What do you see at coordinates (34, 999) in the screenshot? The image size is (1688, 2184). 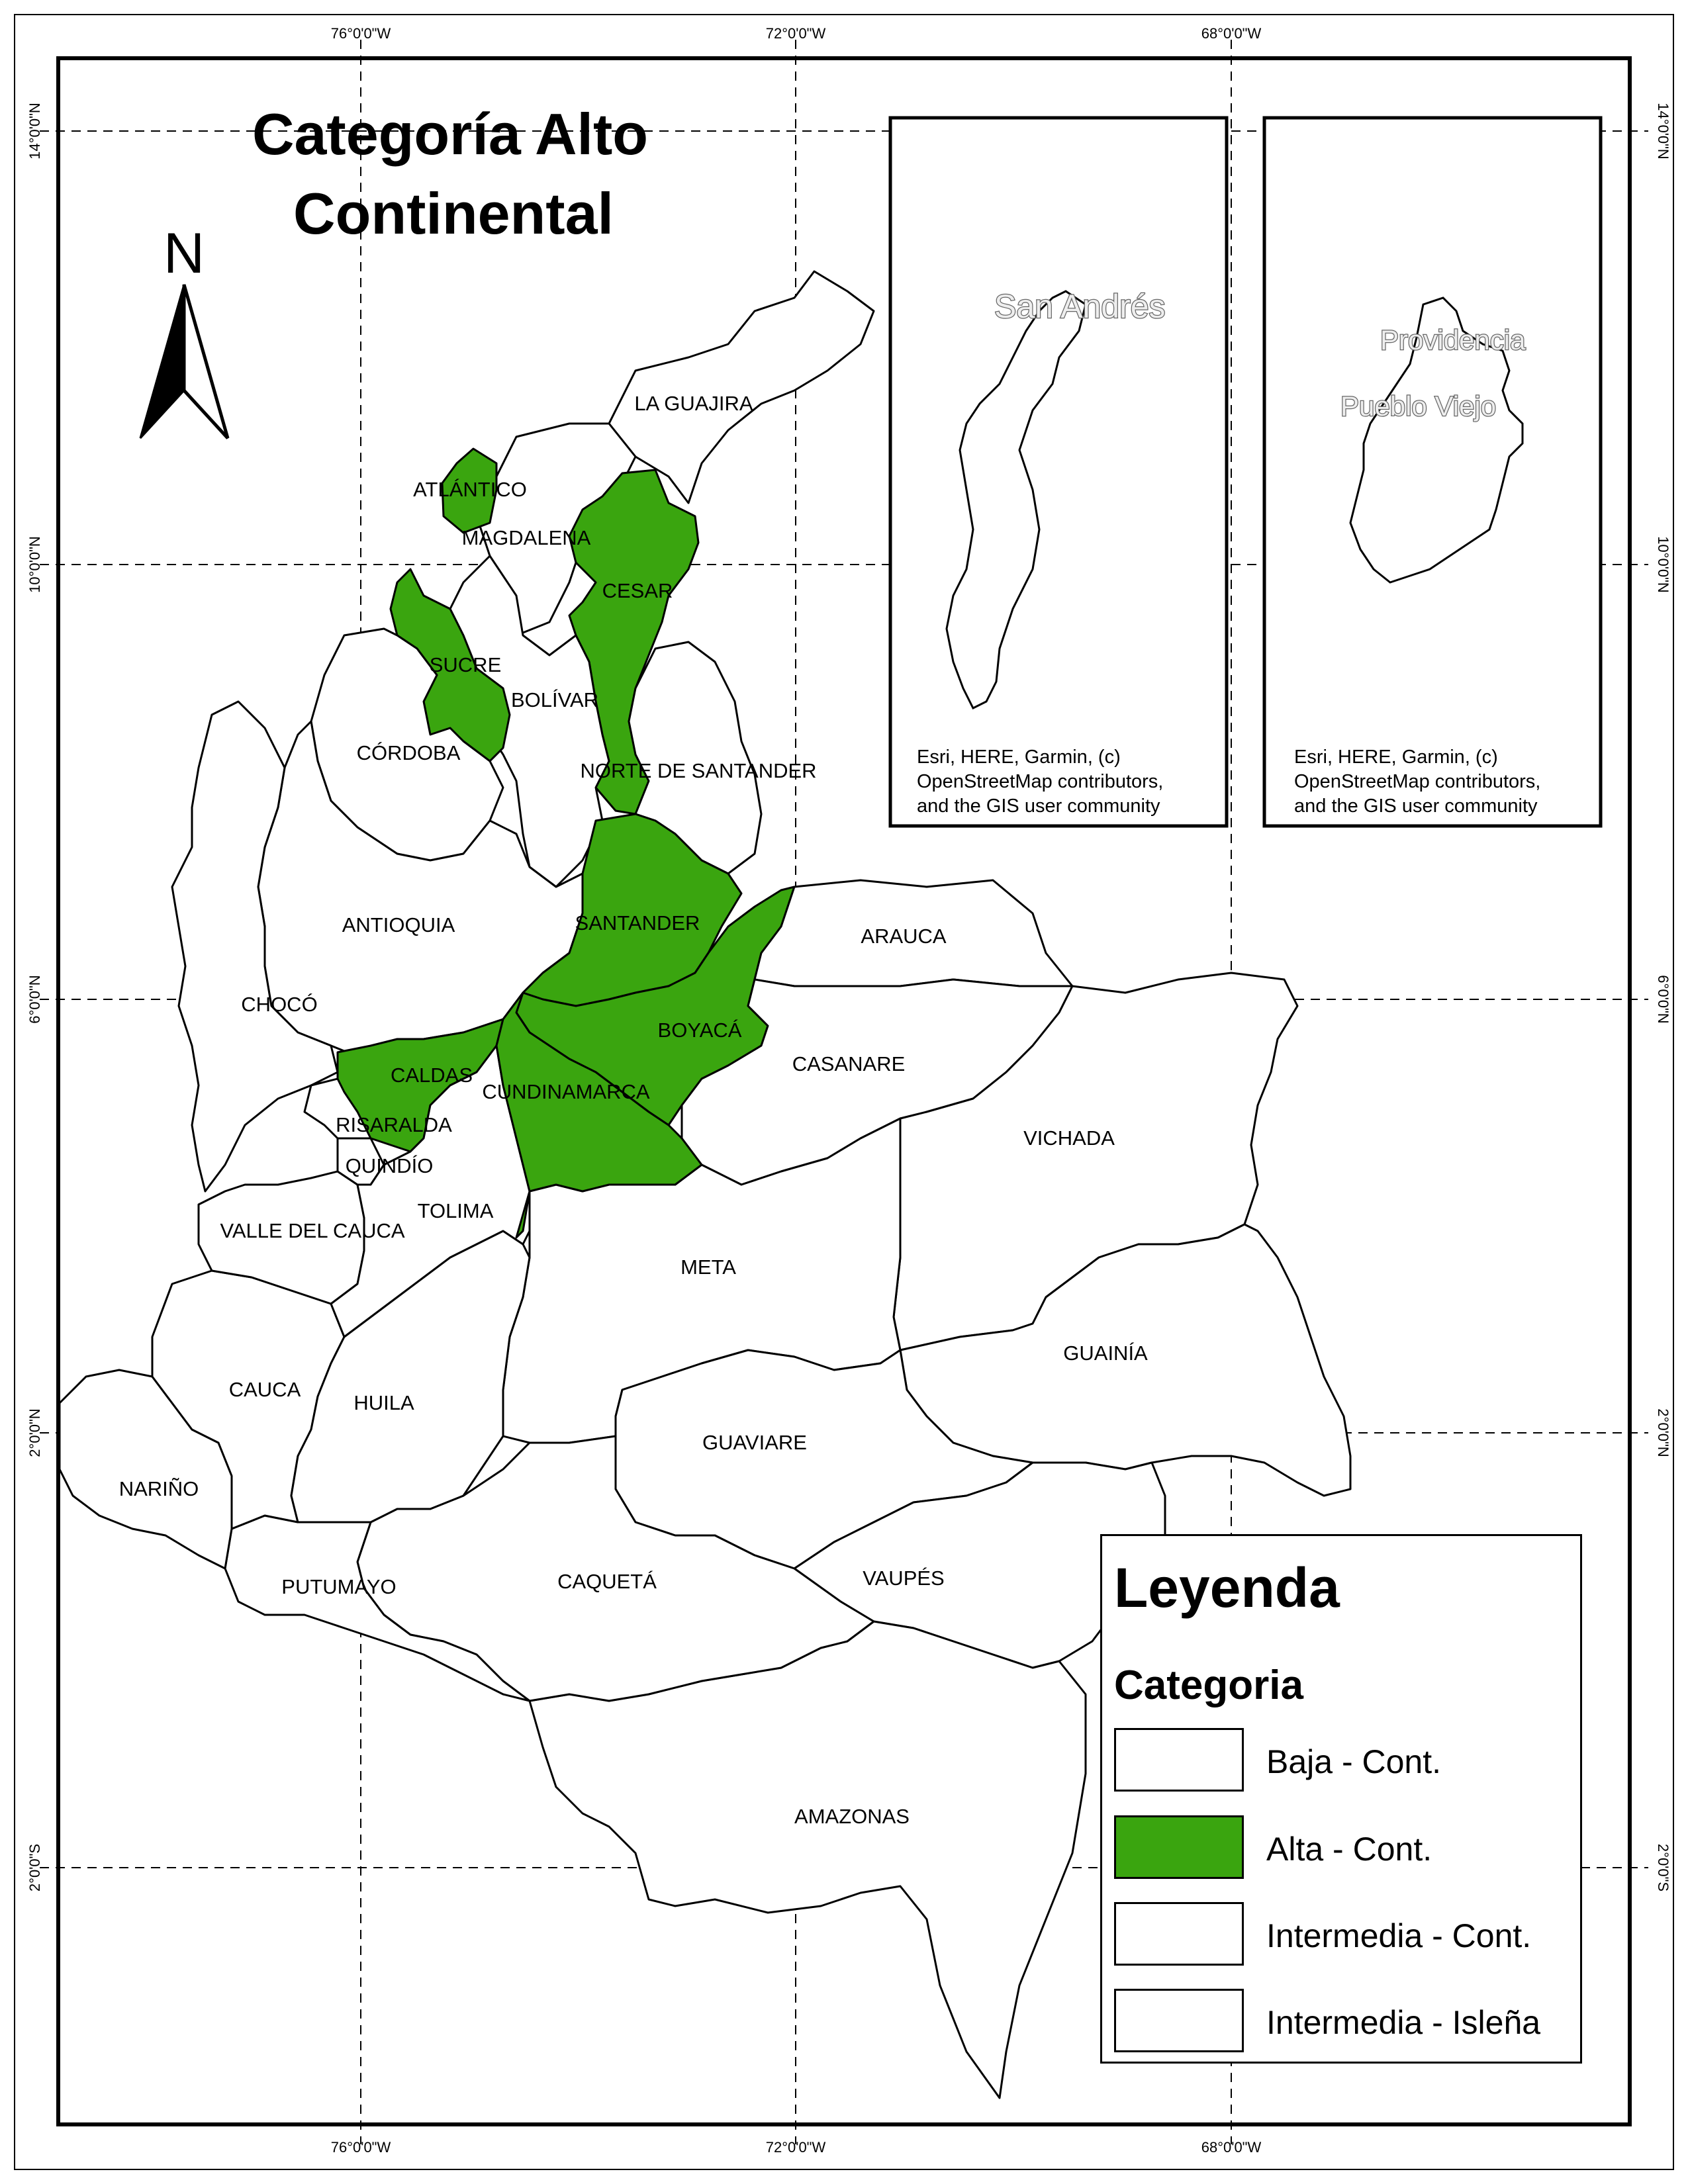 I see `lat-tick-left-6n: 6°0'0"N` at bounding box center [34, 999].